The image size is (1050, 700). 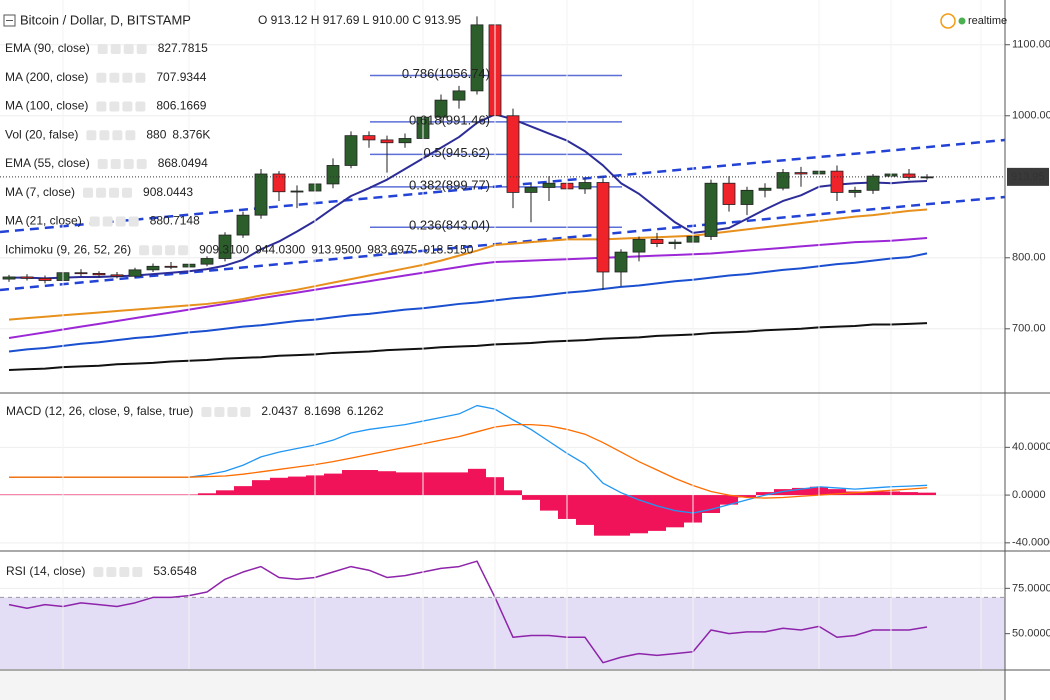 What do you see at coordinates (948, 21) in the screenshot?
I see `alert-icon` at bounding box center [948, 21].